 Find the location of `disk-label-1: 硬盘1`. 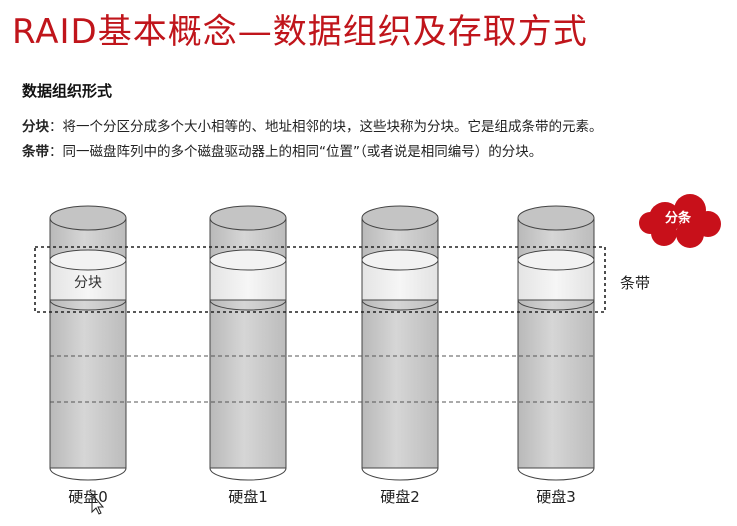

disk-label-1: 硬盘1 is located at coordinates (248, 497).